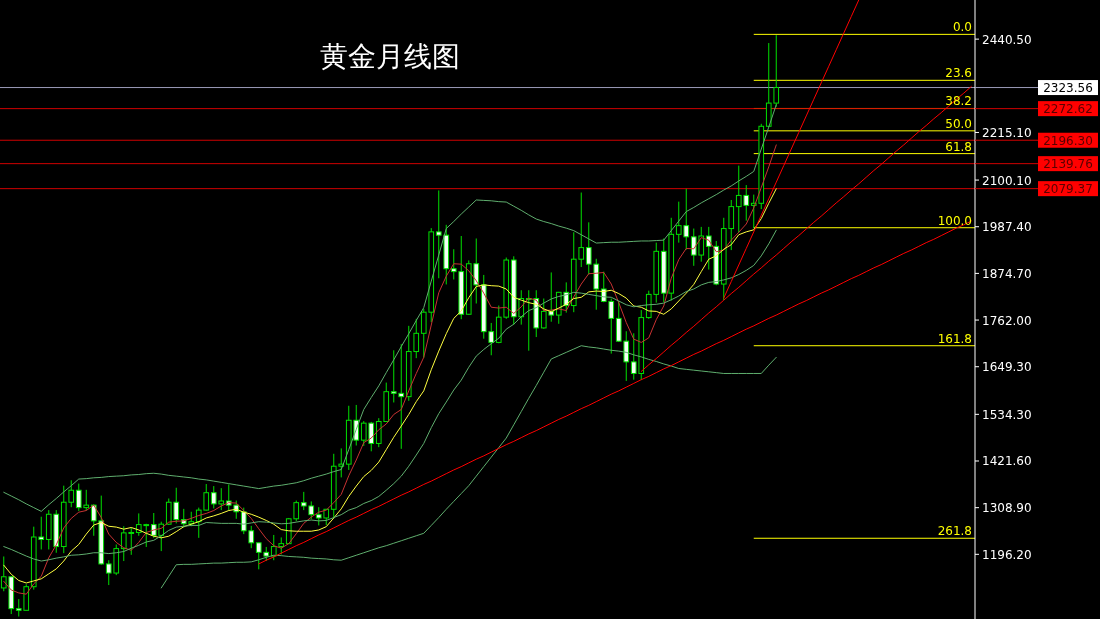 Image resolution: width=1100 pixels, height=619 pixels. What do you see at coordinates (1007, 508) in the screenshot?
I see `y-tick-label: 1308.90` at bounding box center [1007, 508].